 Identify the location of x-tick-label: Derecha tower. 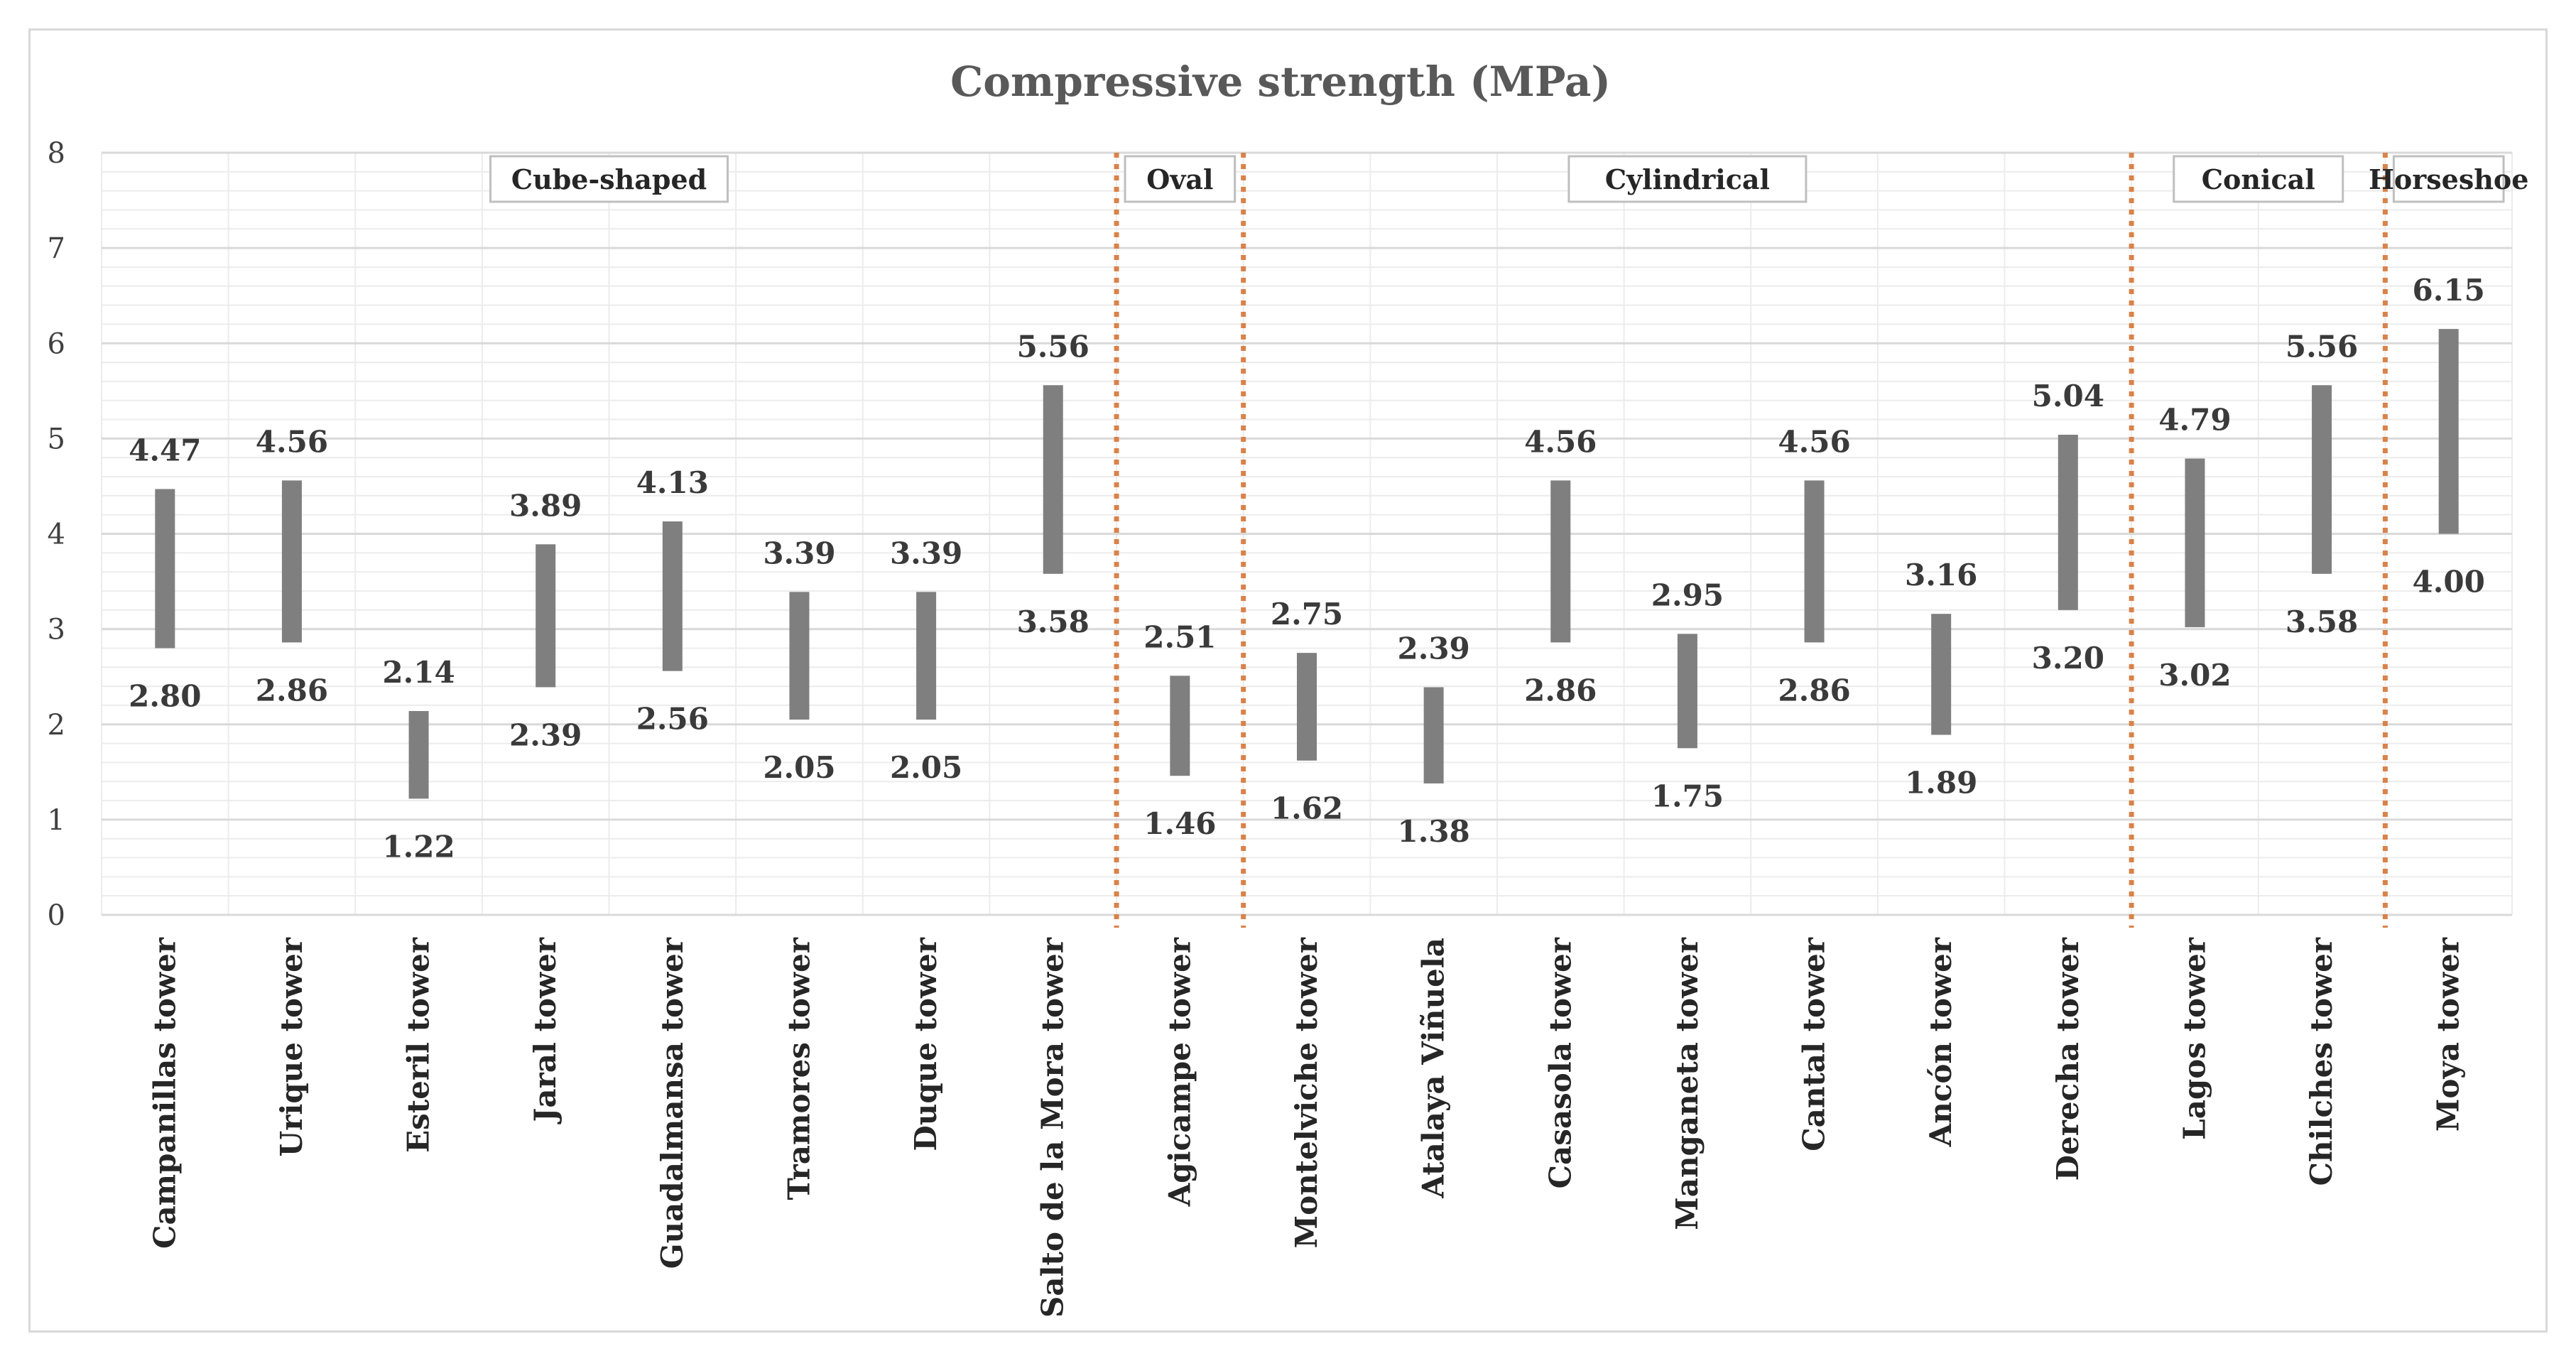
(2068, 1059).